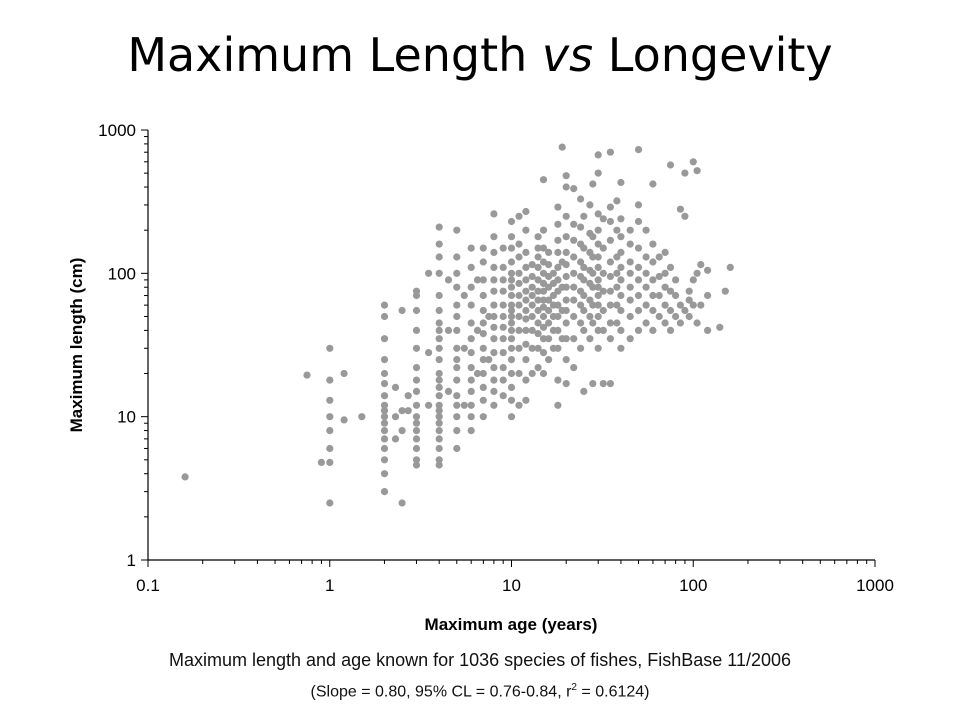 Image resolution: width=960 pixels, height=720 pixels. Describe the element at coordinates (574, 687) in the screenshot. I see `caption-superscript: 2` at that location.